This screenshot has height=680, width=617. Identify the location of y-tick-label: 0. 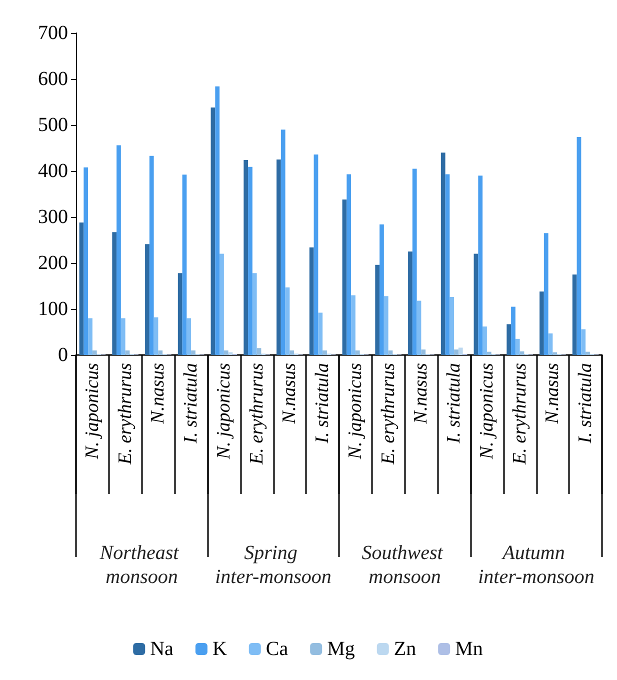
(63, 355).